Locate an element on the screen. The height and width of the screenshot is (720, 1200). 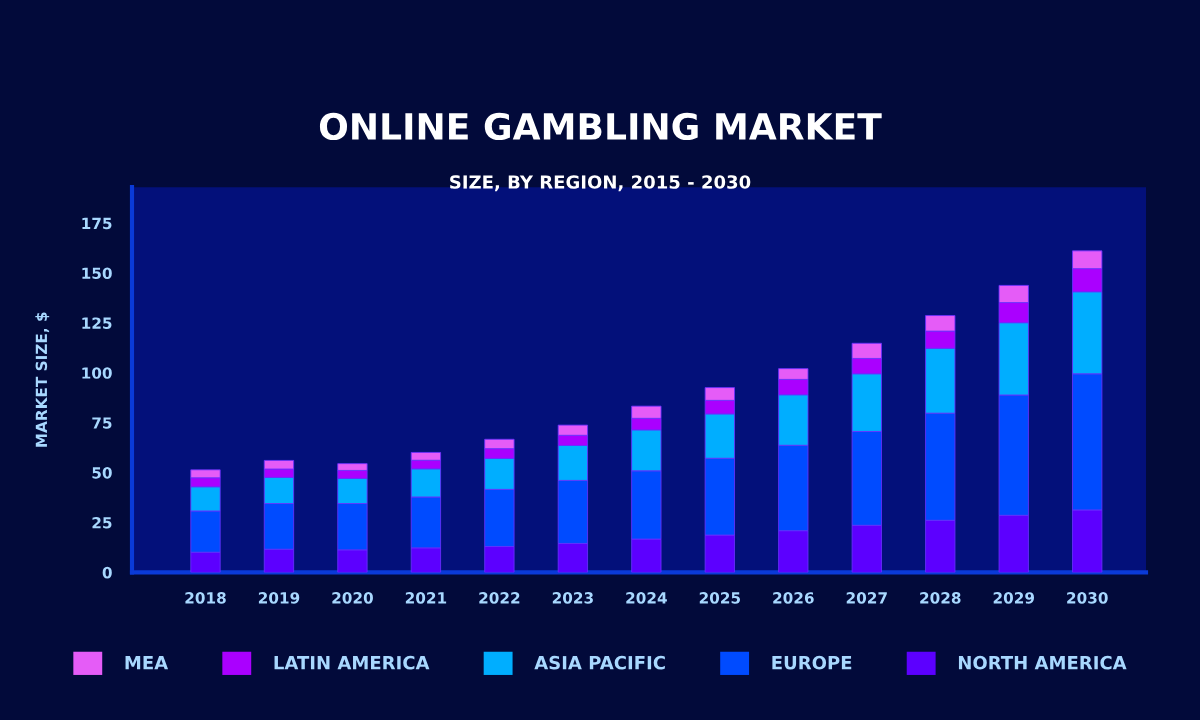
y-tick-label: 175 is located at coordinates (97, 223).